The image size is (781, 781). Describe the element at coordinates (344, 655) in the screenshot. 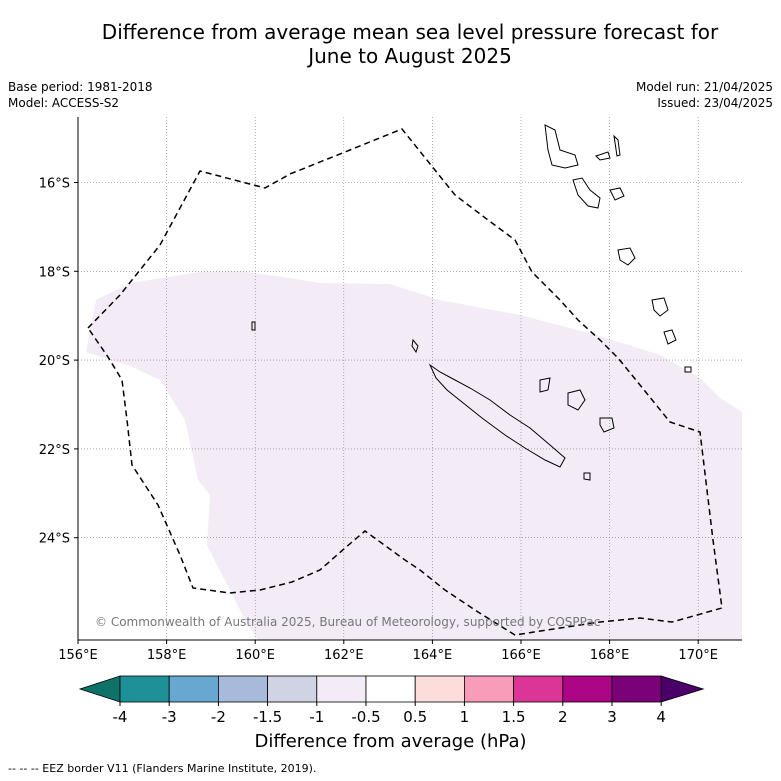

I see `lon-label: 162°E` at that location.